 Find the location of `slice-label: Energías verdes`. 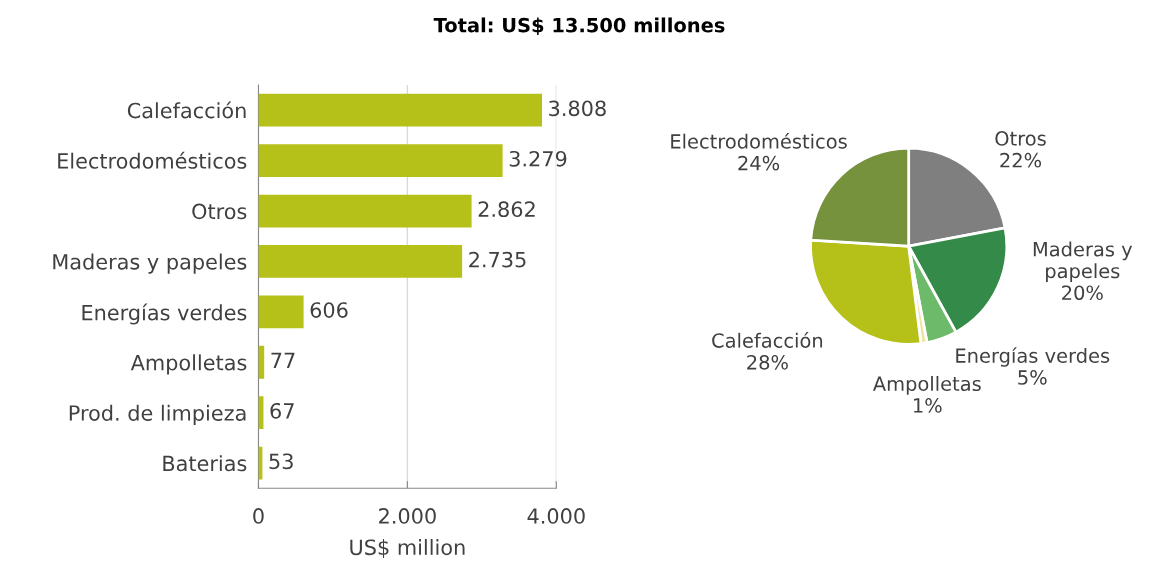

slice-label: Energías verdes is located at coordinates (1033, 357).